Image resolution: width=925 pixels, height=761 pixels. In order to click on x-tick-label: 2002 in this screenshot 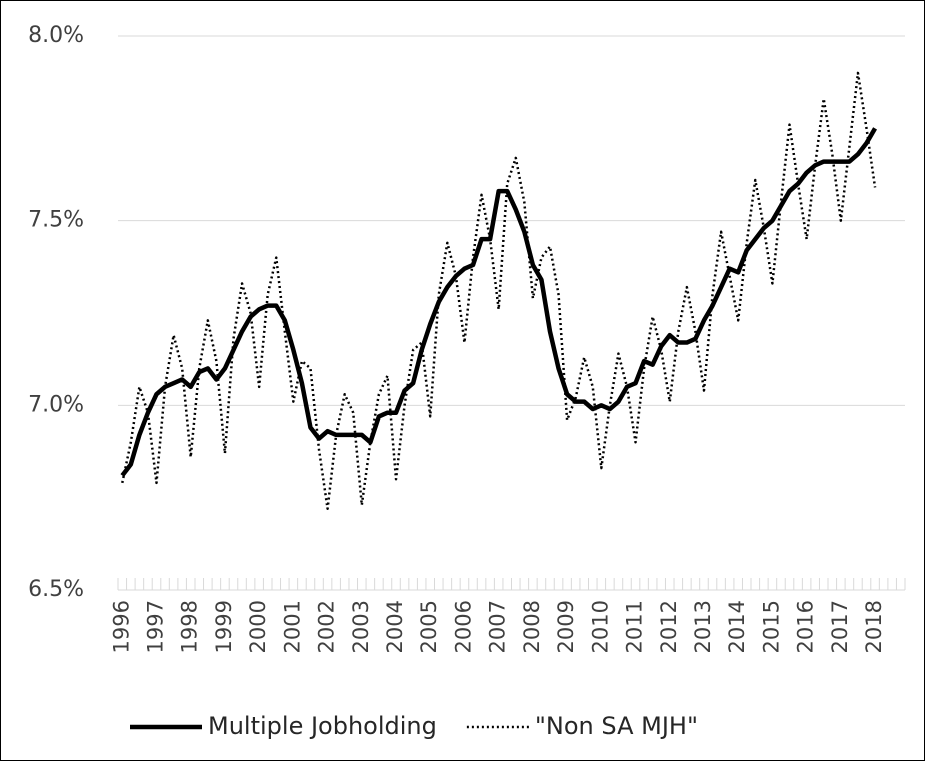, I will do `click(327, 626)`.